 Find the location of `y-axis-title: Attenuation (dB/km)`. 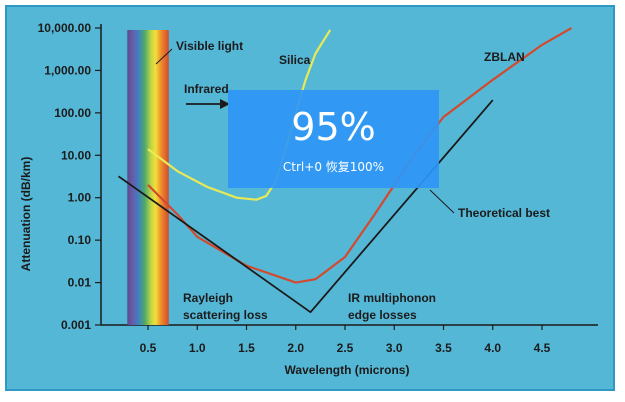

y-axis-title: Attenuation (dB/km) is located at coordinates (26, 214).